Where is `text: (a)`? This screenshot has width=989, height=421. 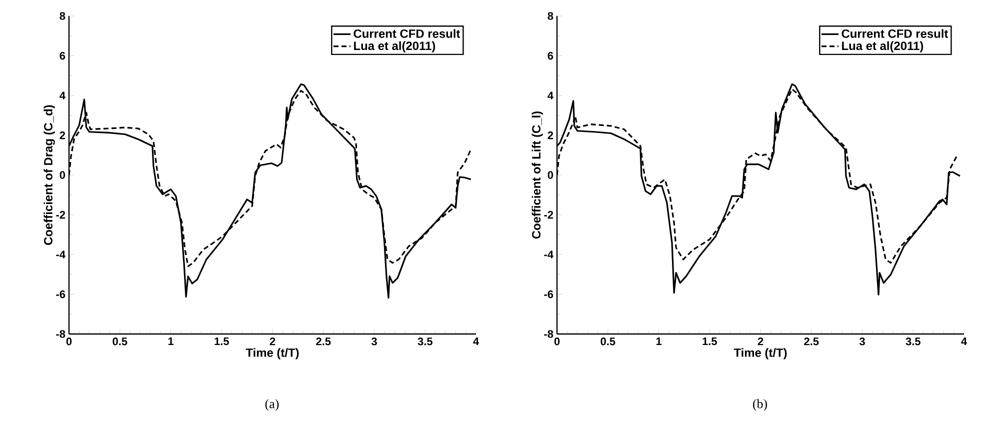
text: (a) is located at coordinates (272, 405).